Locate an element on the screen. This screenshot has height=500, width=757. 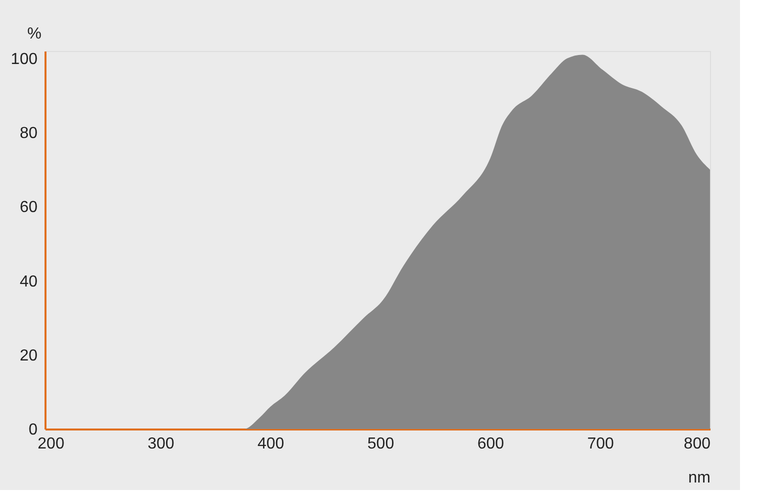
y-tick-label: 80 is located at coordinates (29, 133).